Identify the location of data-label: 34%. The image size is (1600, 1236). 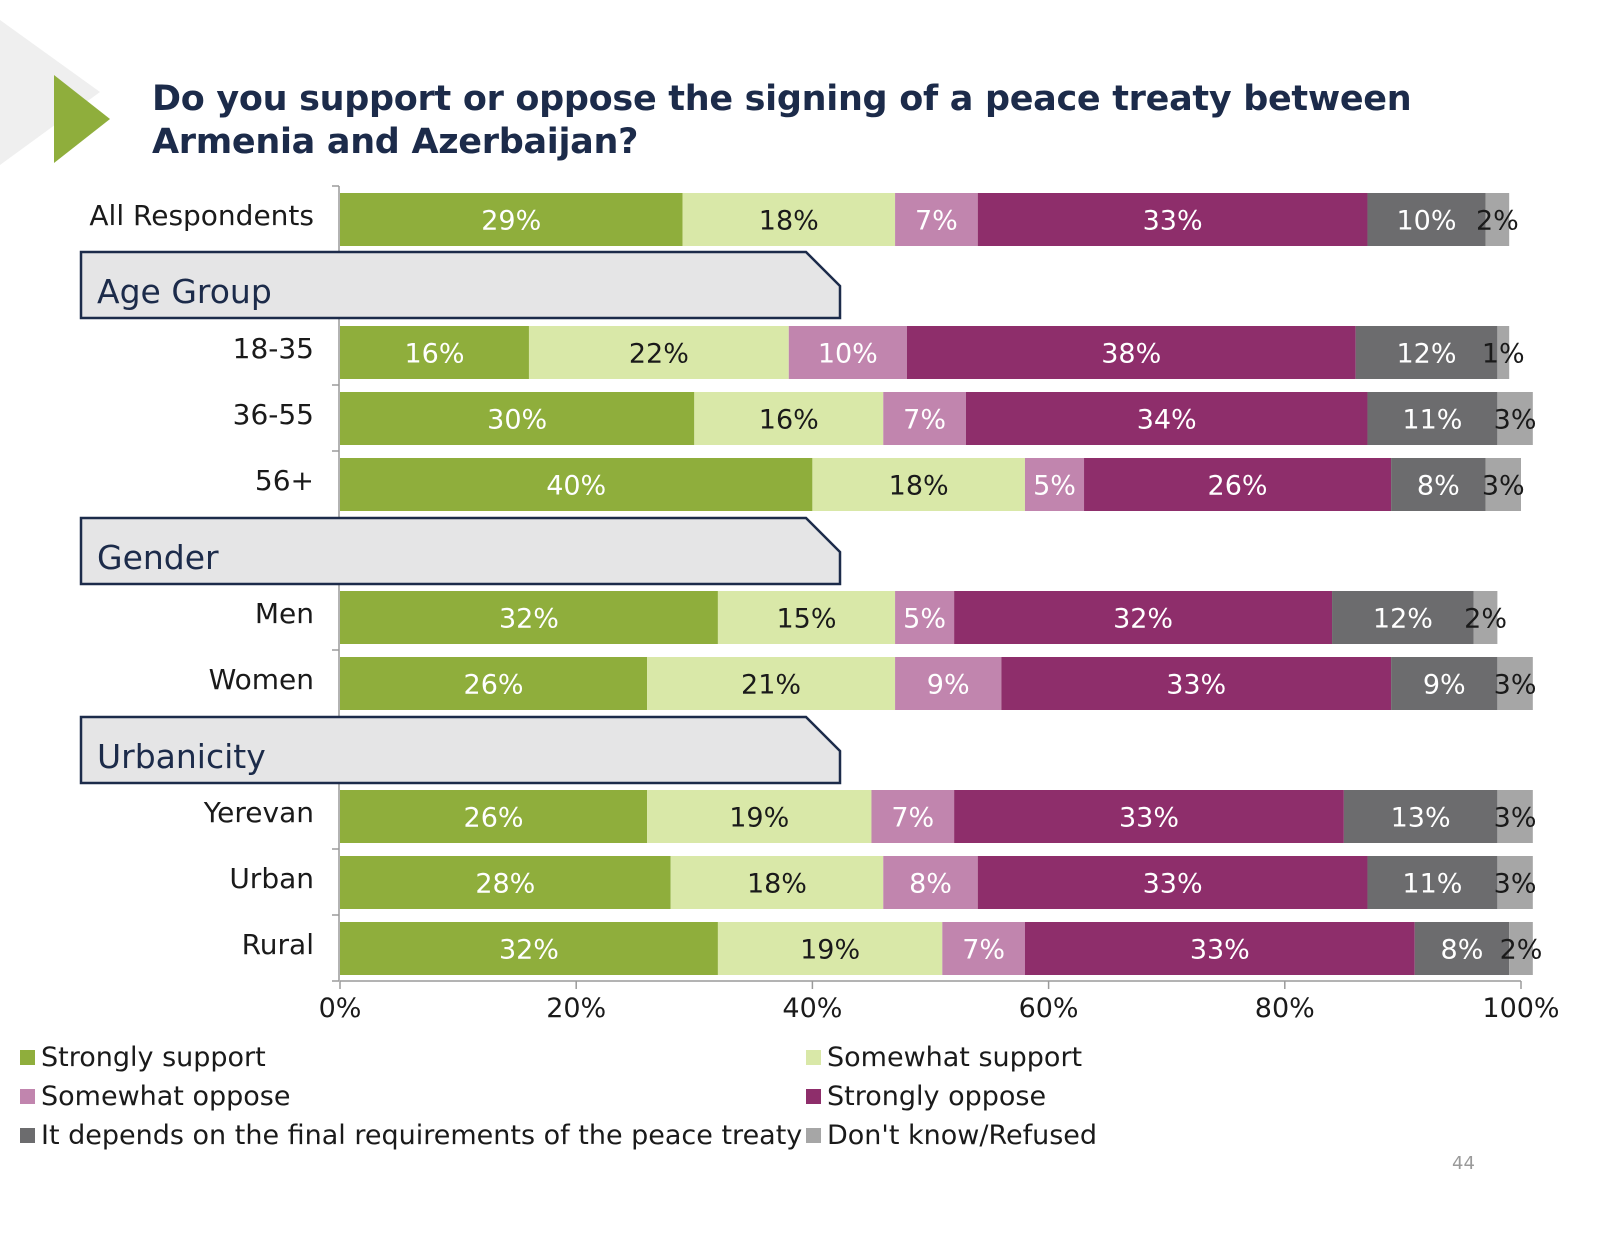
(1167, 420).